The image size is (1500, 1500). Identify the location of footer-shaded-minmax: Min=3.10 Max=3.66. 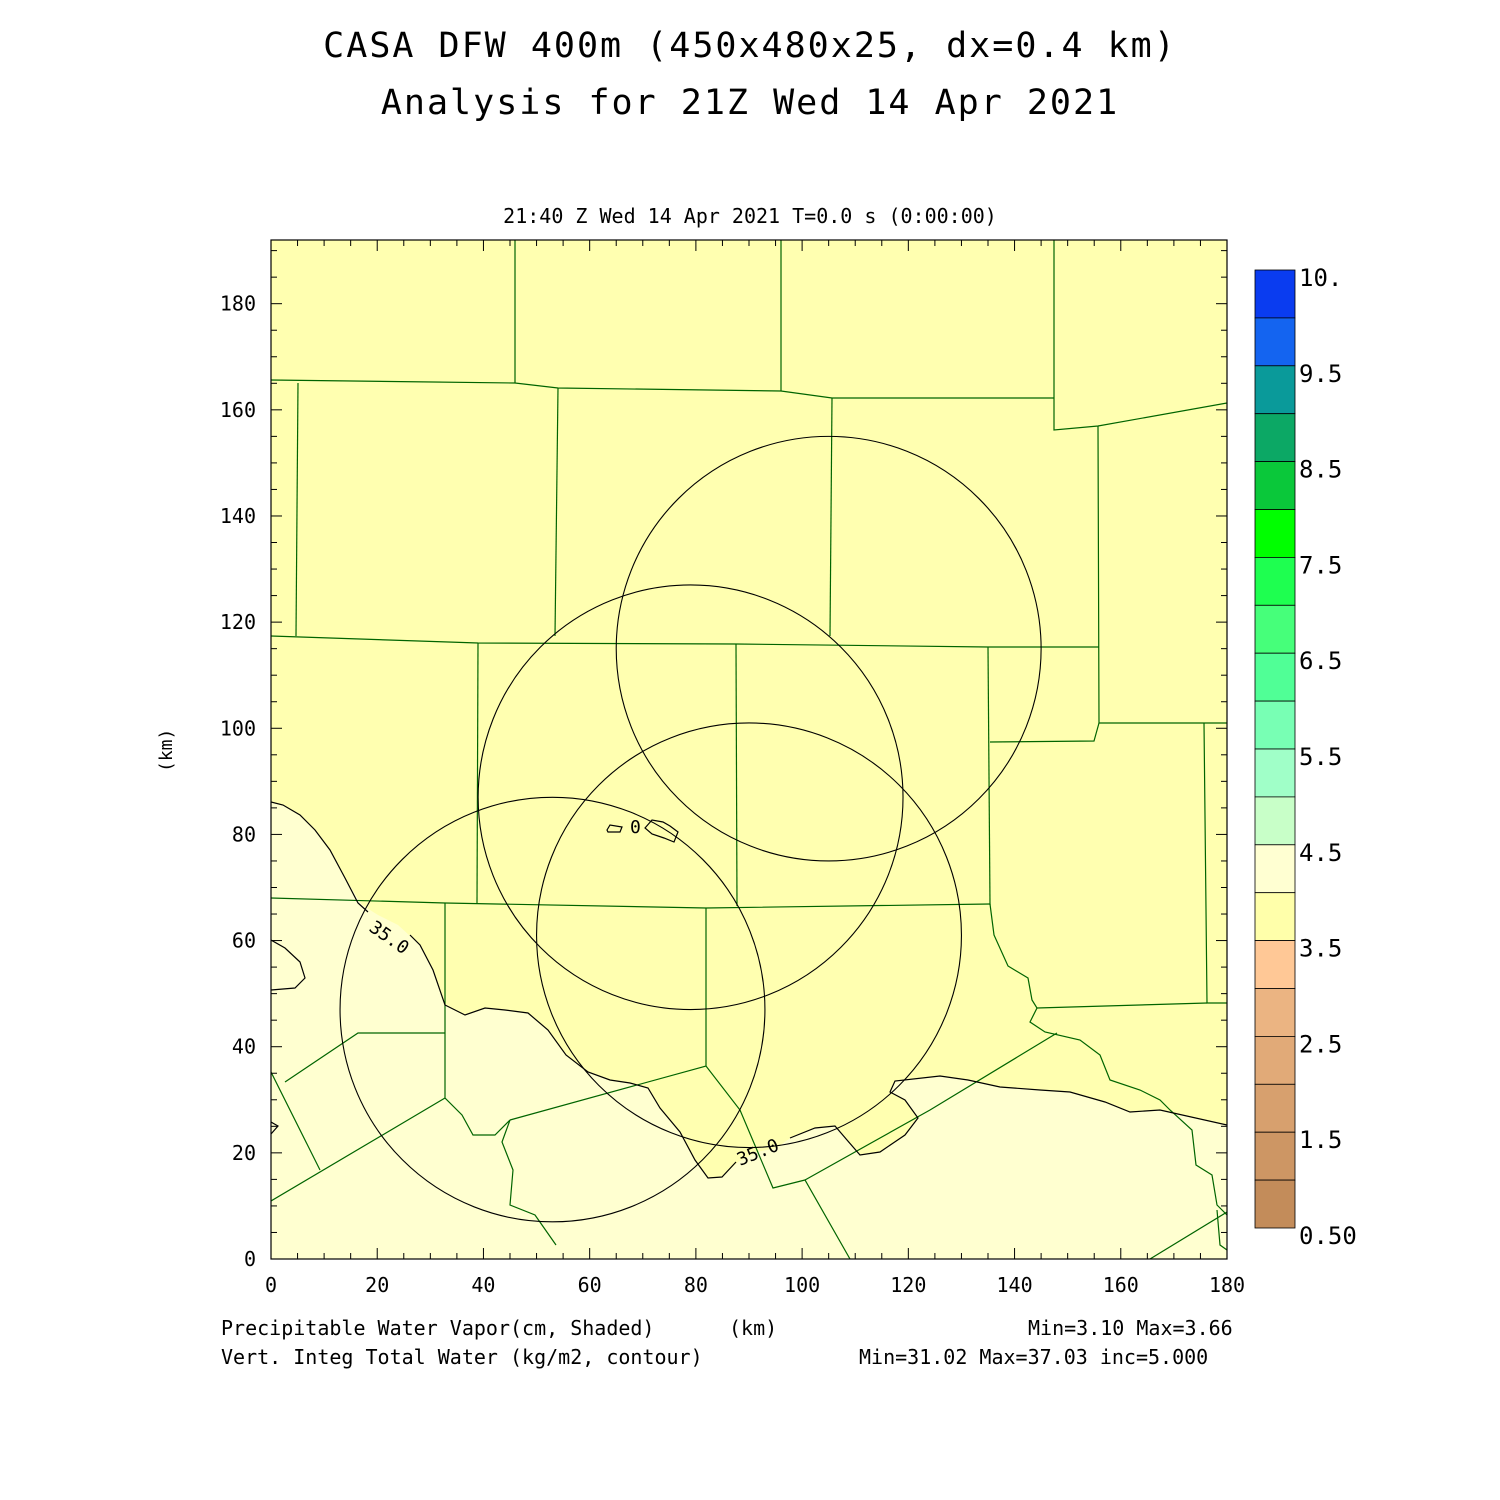
(1130, 1328).